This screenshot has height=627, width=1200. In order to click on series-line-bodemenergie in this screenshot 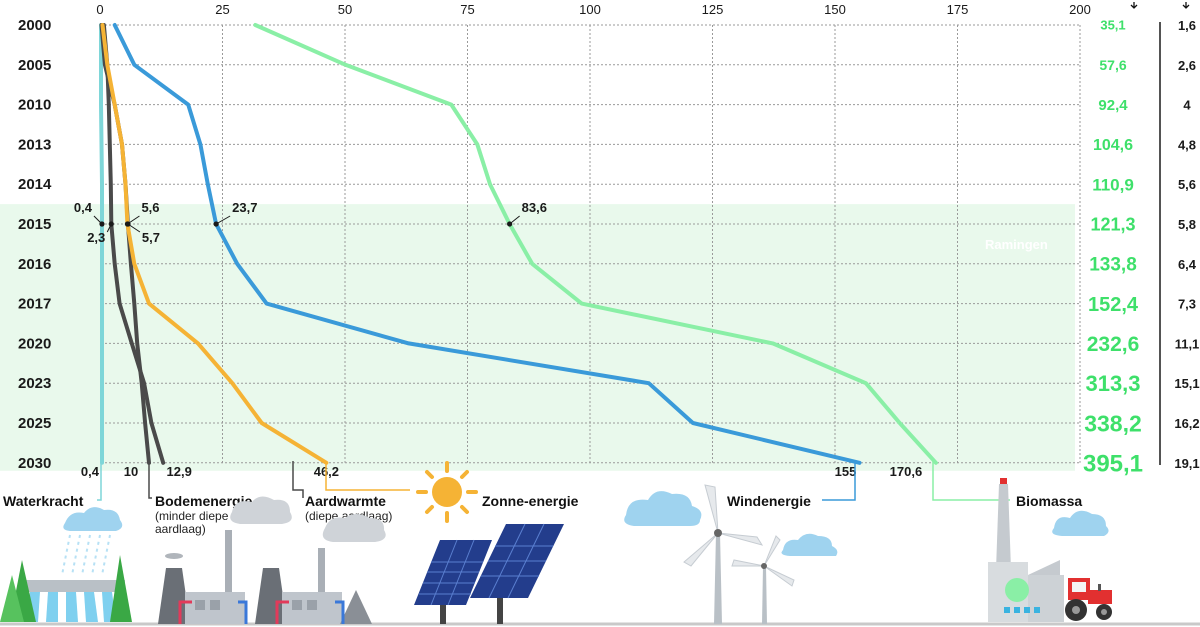, I will do `click(133, 244)`.